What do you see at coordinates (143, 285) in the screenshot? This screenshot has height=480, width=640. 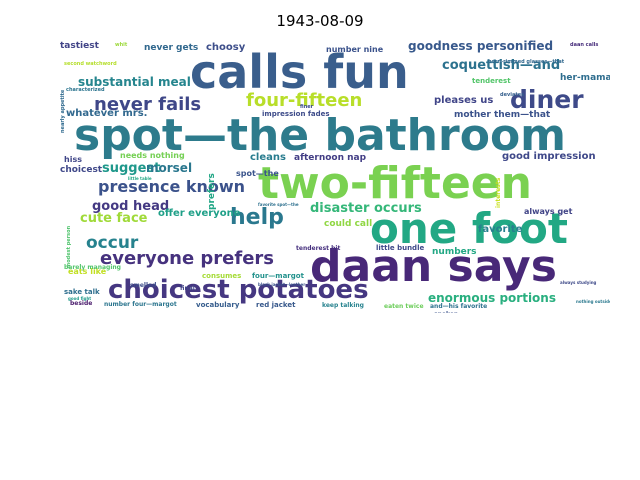 I see `cloud-word: smelled` at bounding box center [143, 285].